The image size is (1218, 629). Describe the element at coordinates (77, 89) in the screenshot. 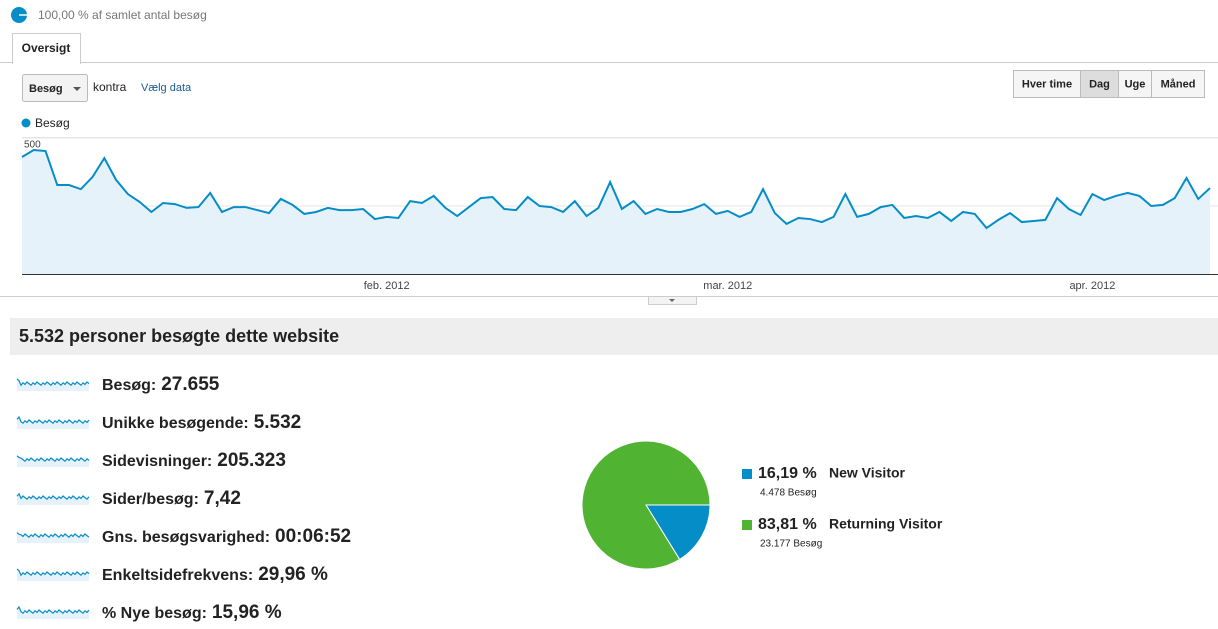

I see `dropdown-arrow` at that location.